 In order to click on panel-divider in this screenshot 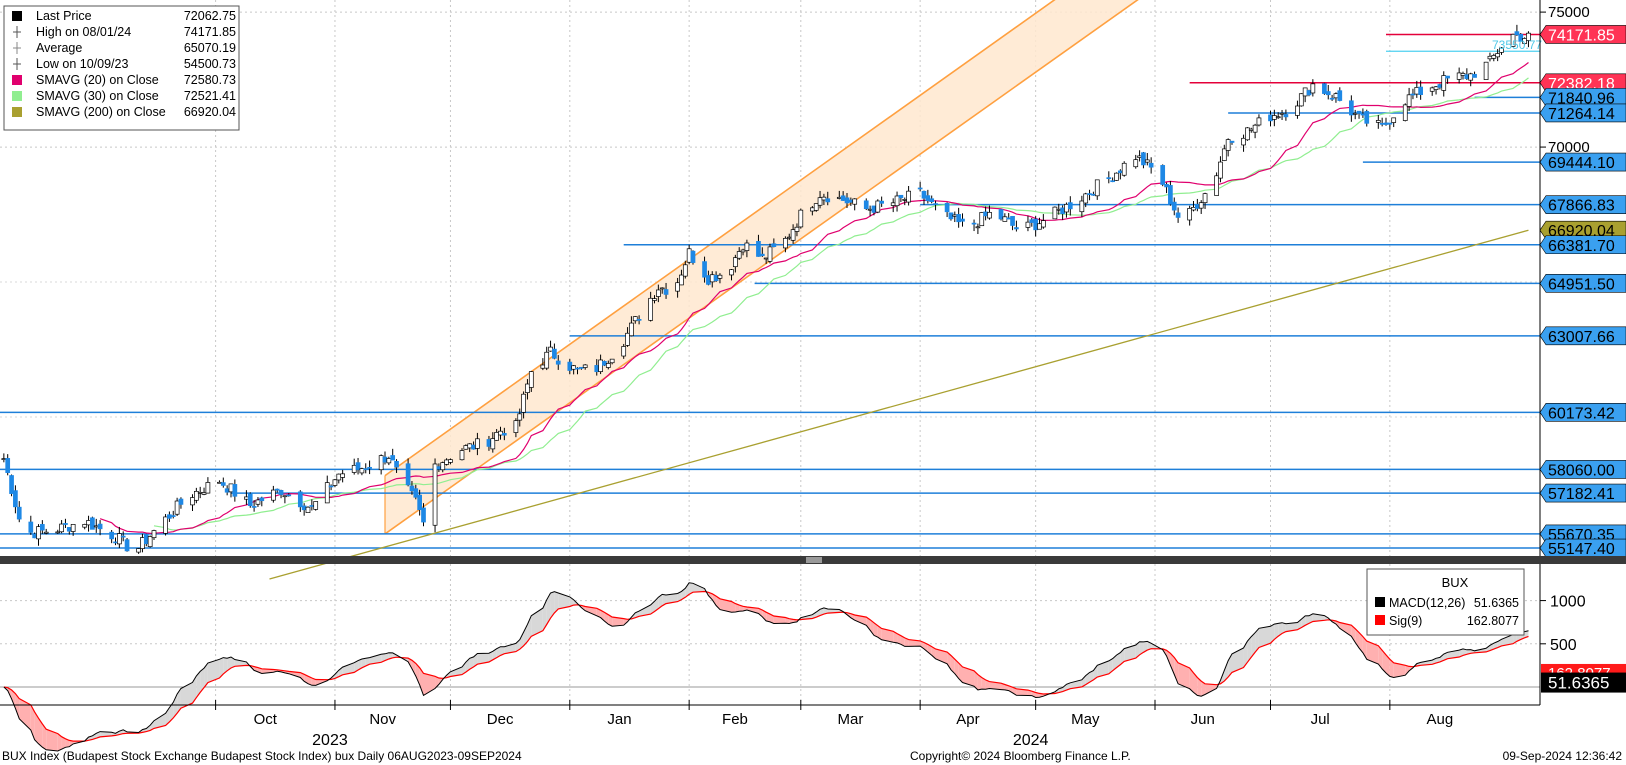, I will do `click(813, 560)`.